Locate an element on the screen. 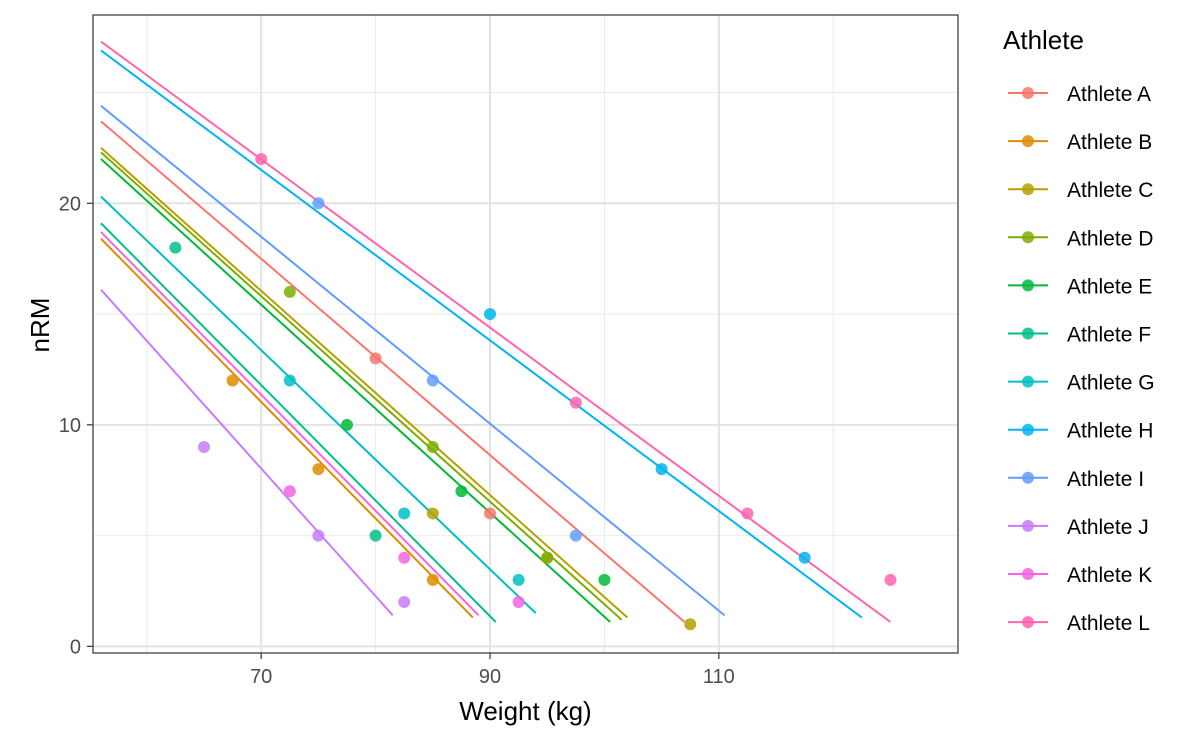 This screenshot has height=741, width=1200. x-tick-label: 110 is located at coordinates (719, 677).